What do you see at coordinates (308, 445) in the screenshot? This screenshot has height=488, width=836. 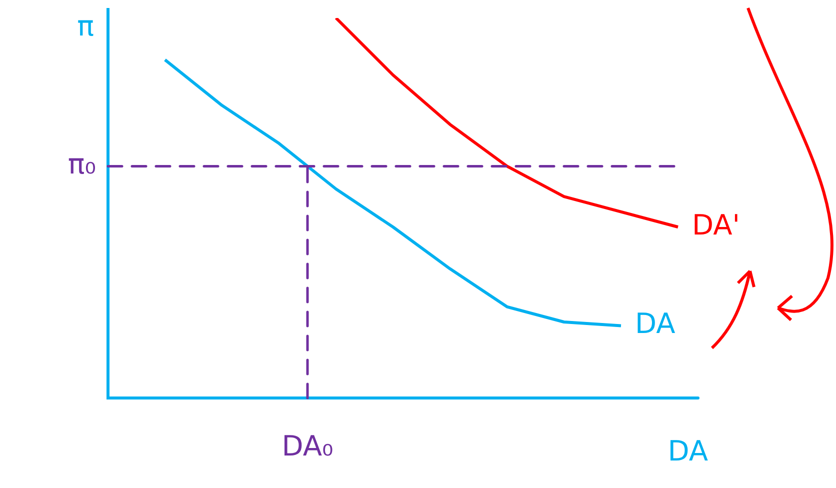 I see `text: DA₀` at bounding box center [308, 445].